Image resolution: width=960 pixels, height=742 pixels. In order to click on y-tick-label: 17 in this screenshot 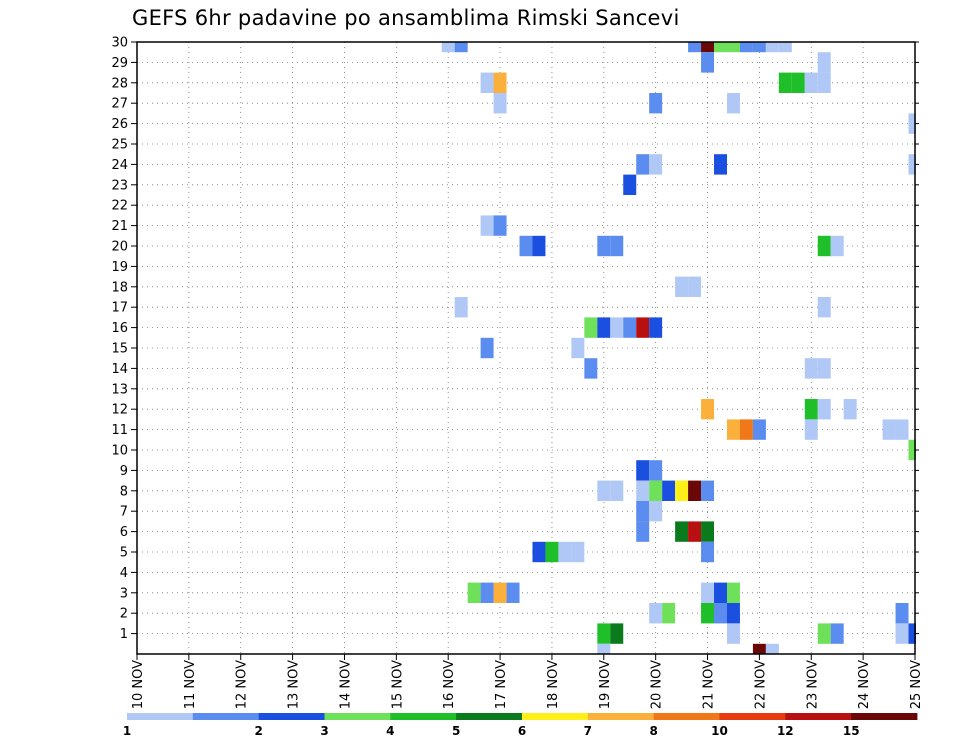, I will do `click(119, 308)`.